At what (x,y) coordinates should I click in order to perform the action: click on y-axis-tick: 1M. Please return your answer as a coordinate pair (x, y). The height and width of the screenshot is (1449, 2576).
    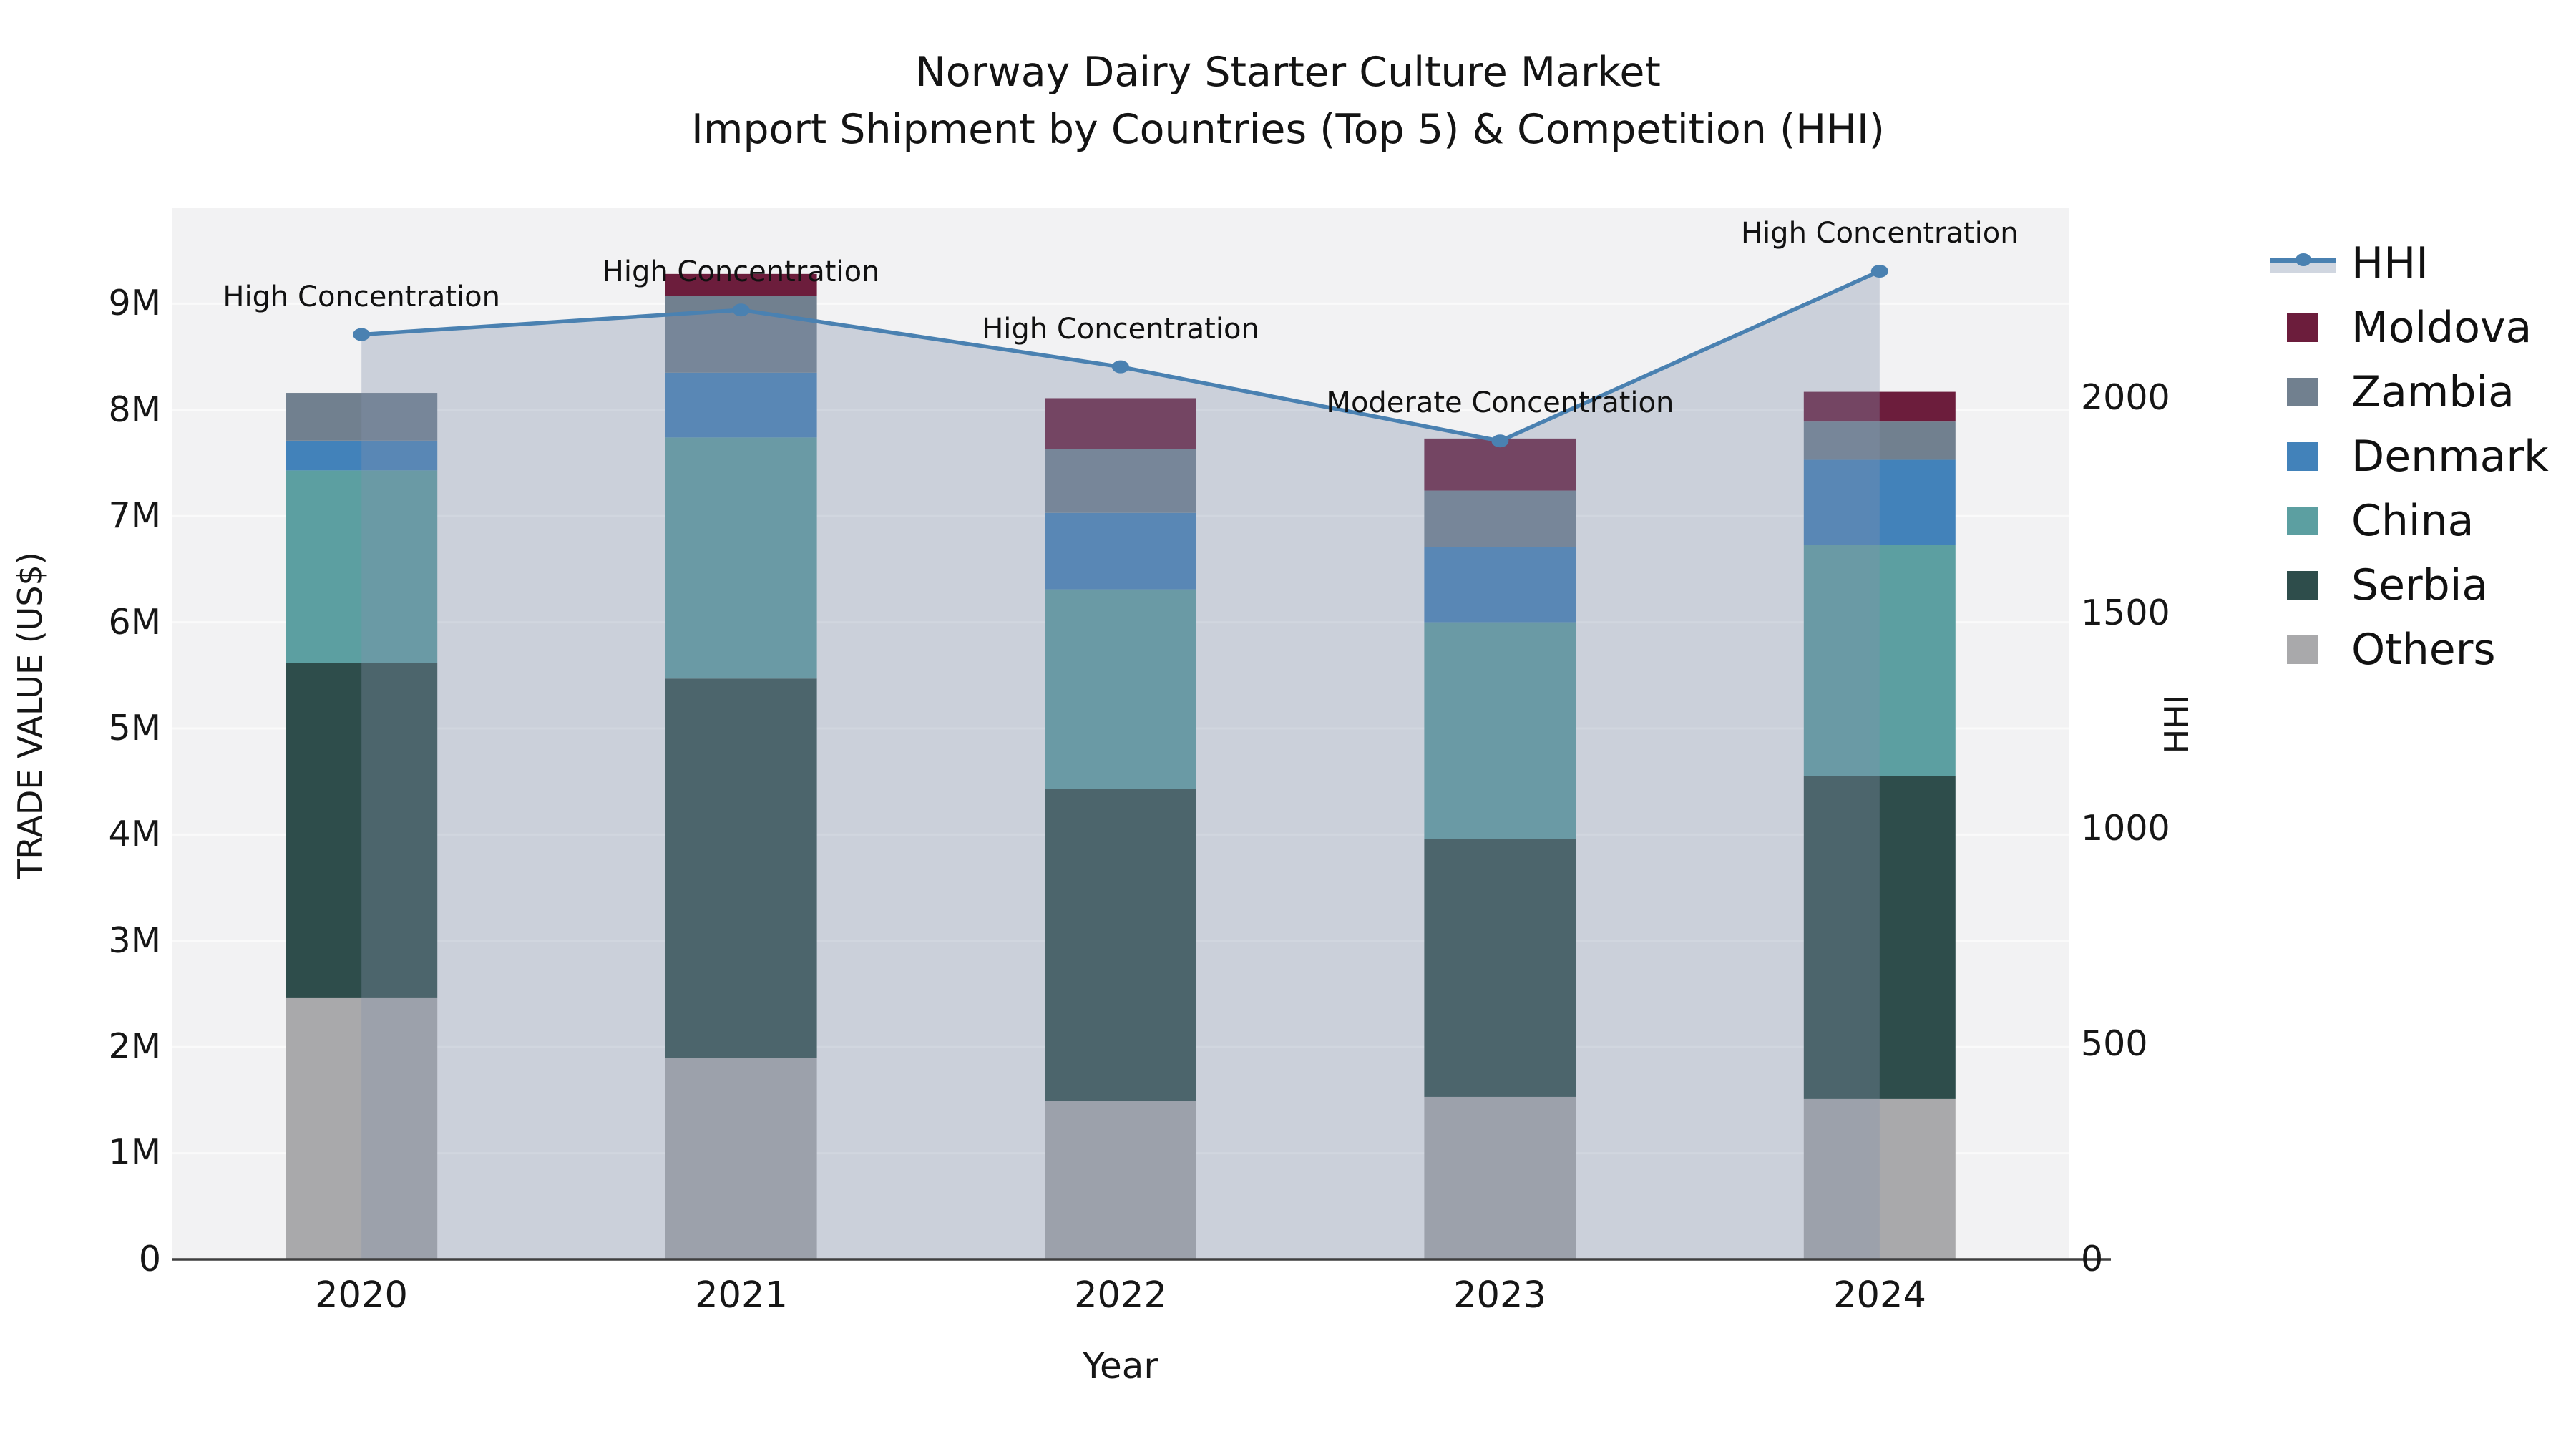
    Looking at the image, I should click on (134, 1152).